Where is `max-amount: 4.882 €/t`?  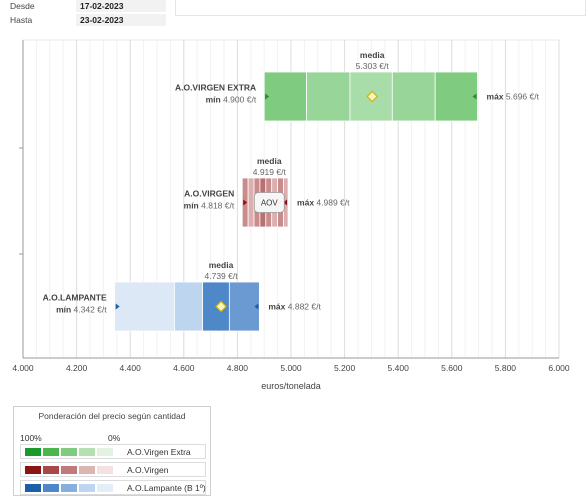 max-amount: 4.882 €/t is located at coordinates (305, 307).